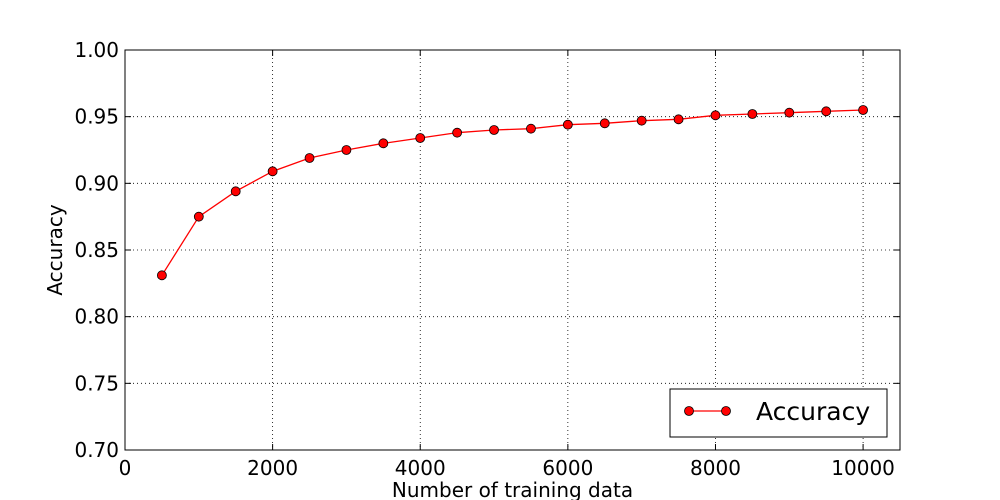  I want to click on legend: Accuracy, so click(778, 413).